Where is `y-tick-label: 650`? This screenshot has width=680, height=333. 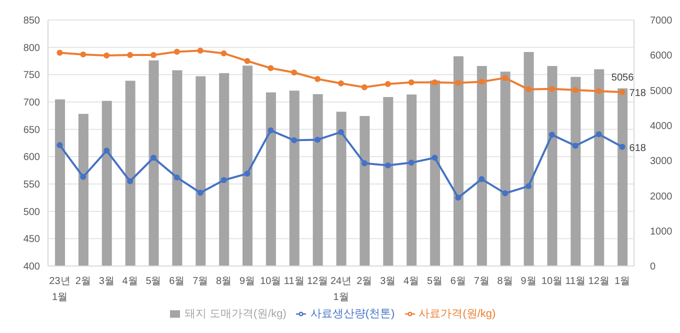
y-tick-label: 650 is located at coordinates (31, 130).